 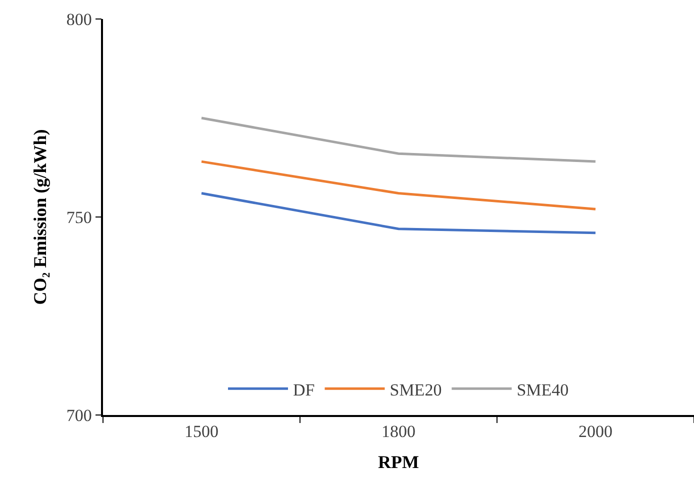 I want to click on x-tick-label: 1500, so click(x=201, y=432).